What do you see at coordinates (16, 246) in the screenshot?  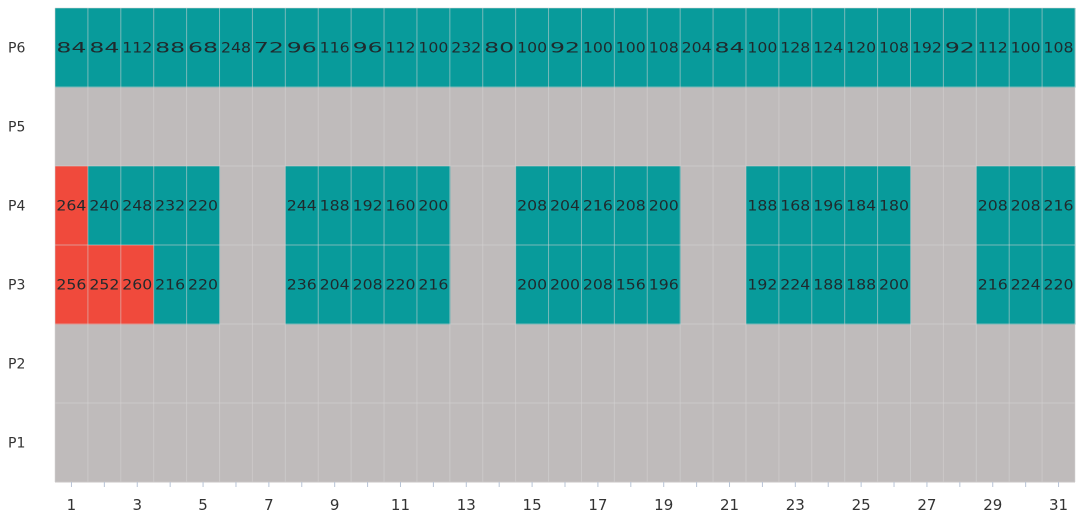 I see `y-axis: P6 P5 P4 P3 P2 P1` at bounding box center [16, 246].